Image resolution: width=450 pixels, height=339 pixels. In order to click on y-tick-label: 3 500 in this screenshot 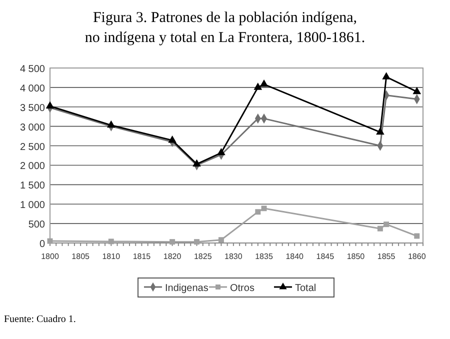, I will do `click(33, 108)`.